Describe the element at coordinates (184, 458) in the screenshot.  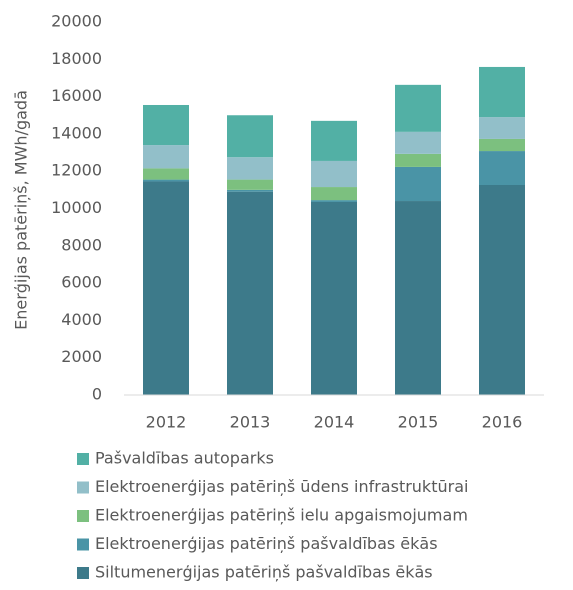
I see `legend-label: Pašvaldības autoparks` at that location.